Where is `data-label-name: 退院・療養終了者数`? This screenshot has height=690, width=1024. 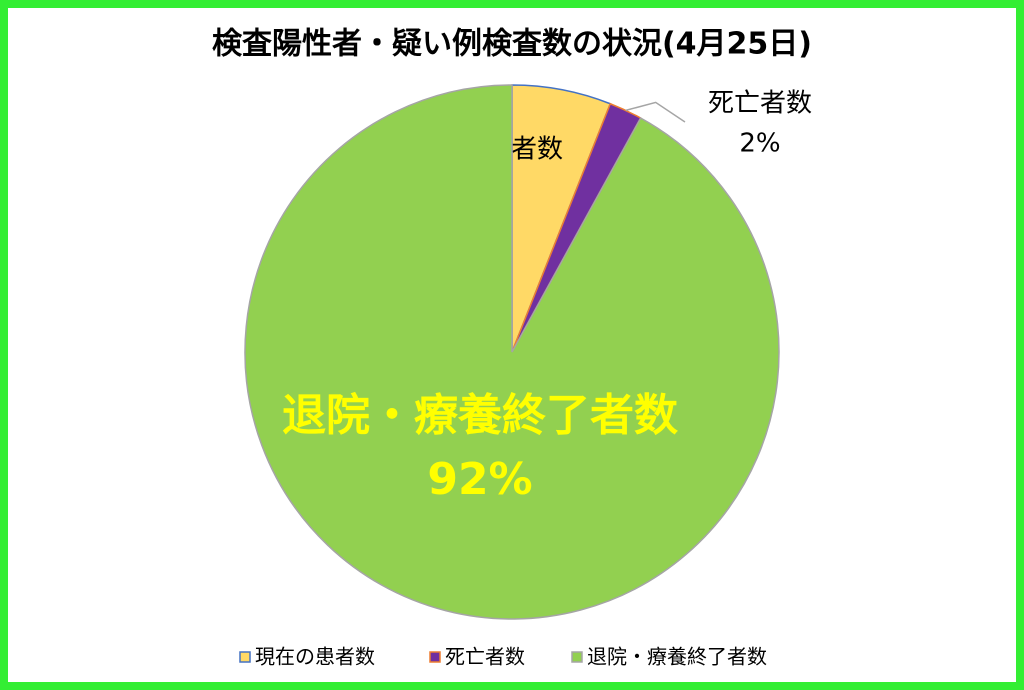
data-label-name: 退院・療養終了者数 is located at coordinates (480, 415).